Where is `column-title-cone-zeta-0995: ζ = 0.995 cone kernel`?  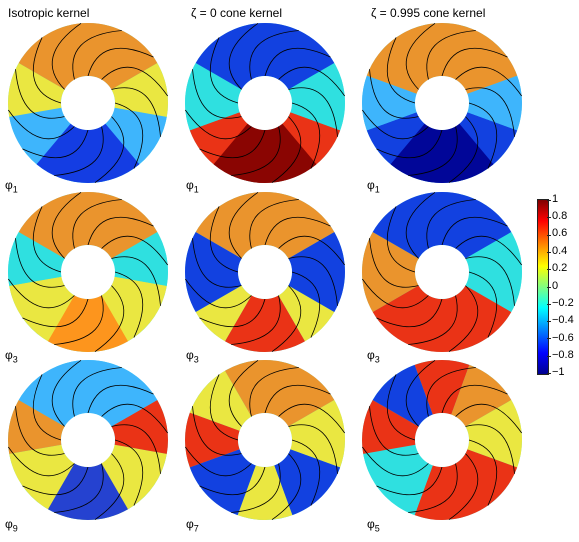 column-title-cone-zeta-0995: ζ = 0.995 cone kernel is located at coordinates (428, 13).